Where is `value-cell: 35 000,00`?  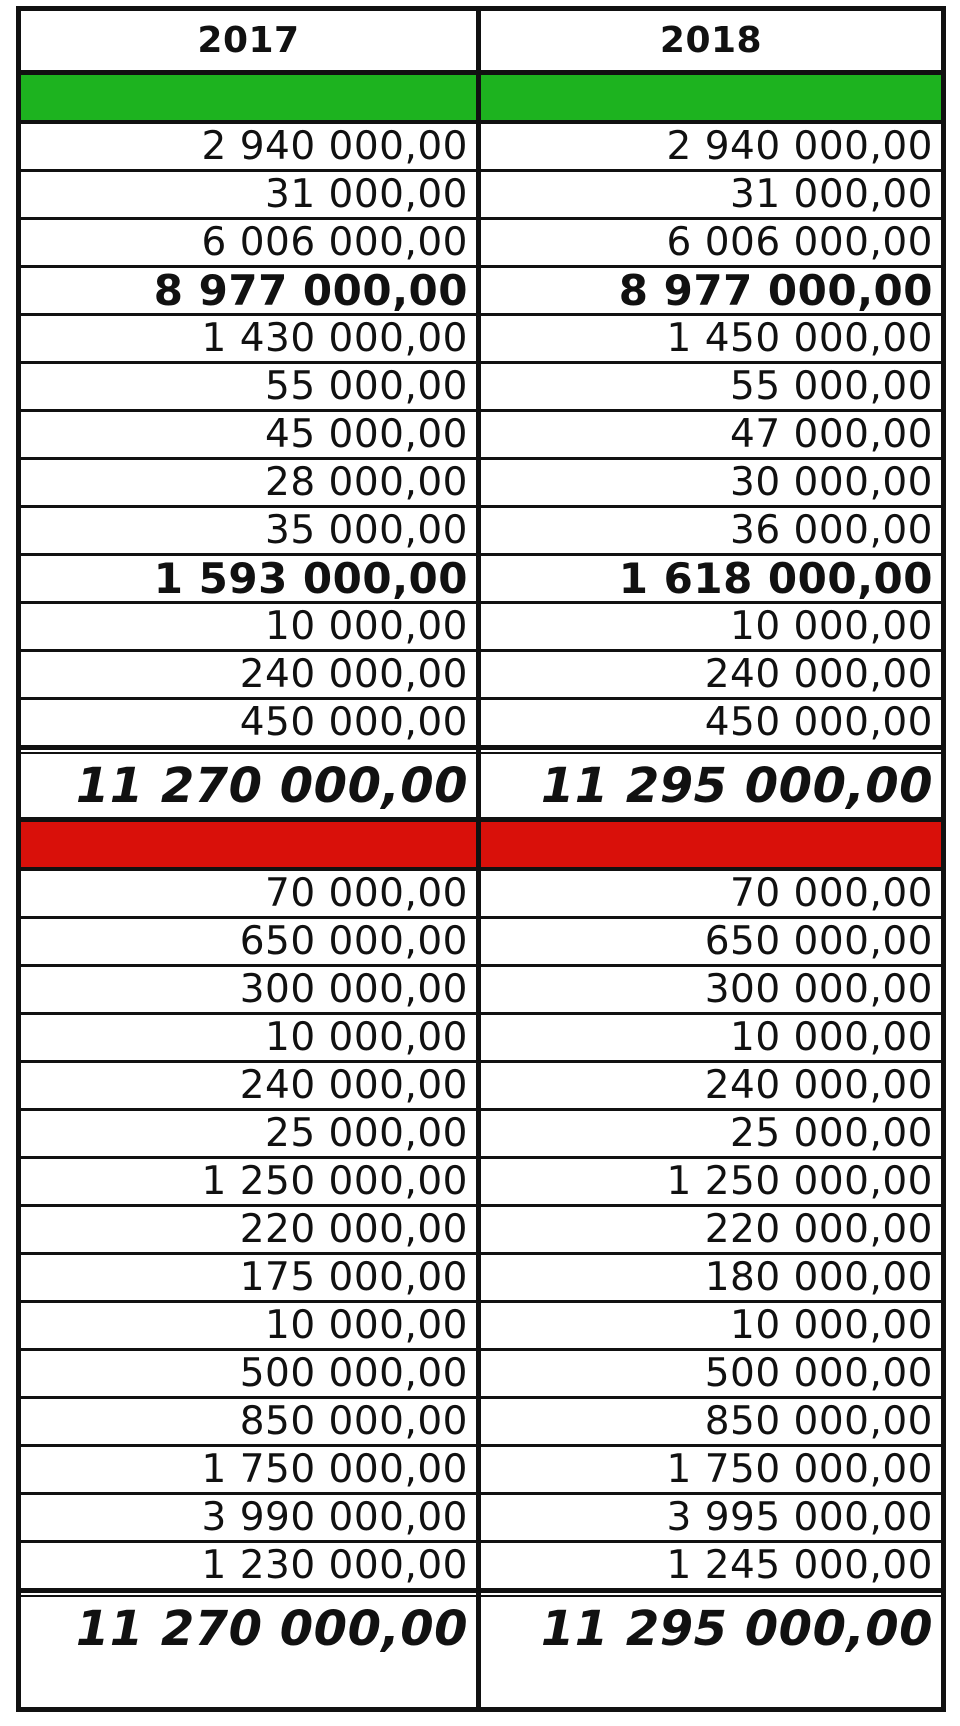
value-cell: 35 000,00 is located at coordinates (248, 532).